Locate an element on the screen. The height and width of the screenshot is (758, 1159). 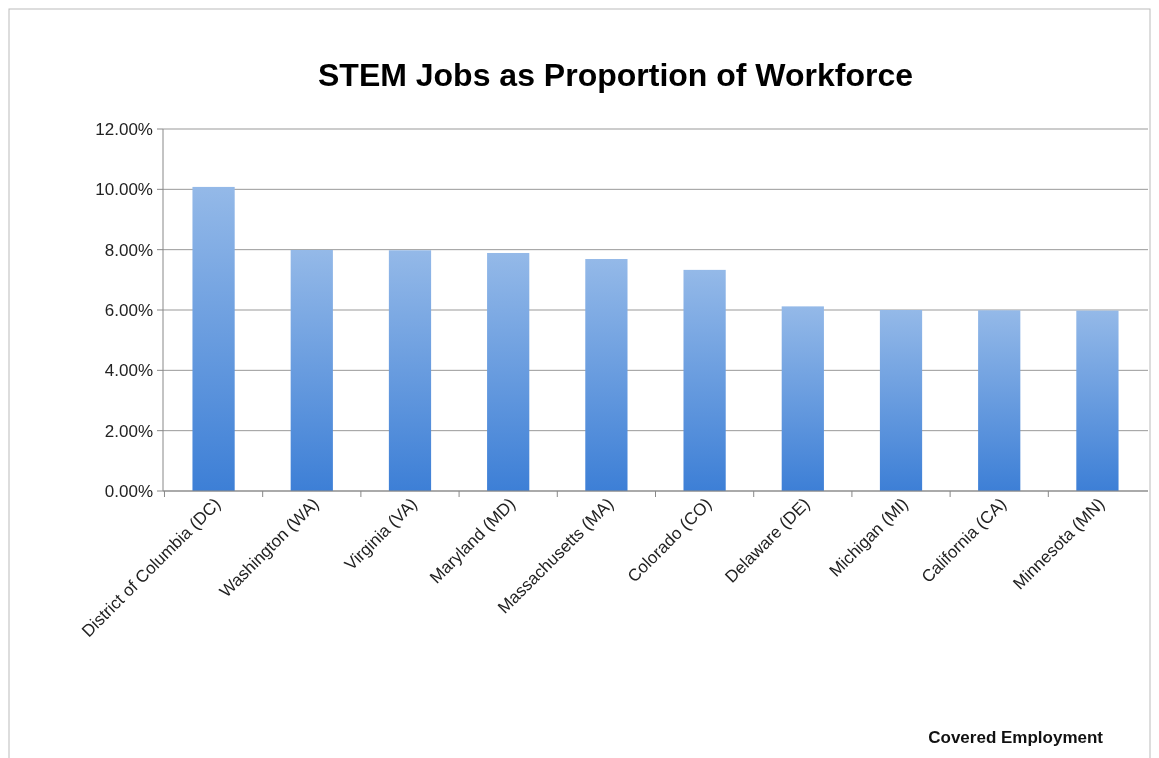
y-tick-label: 6.00% is located at coordinates (128, 310).